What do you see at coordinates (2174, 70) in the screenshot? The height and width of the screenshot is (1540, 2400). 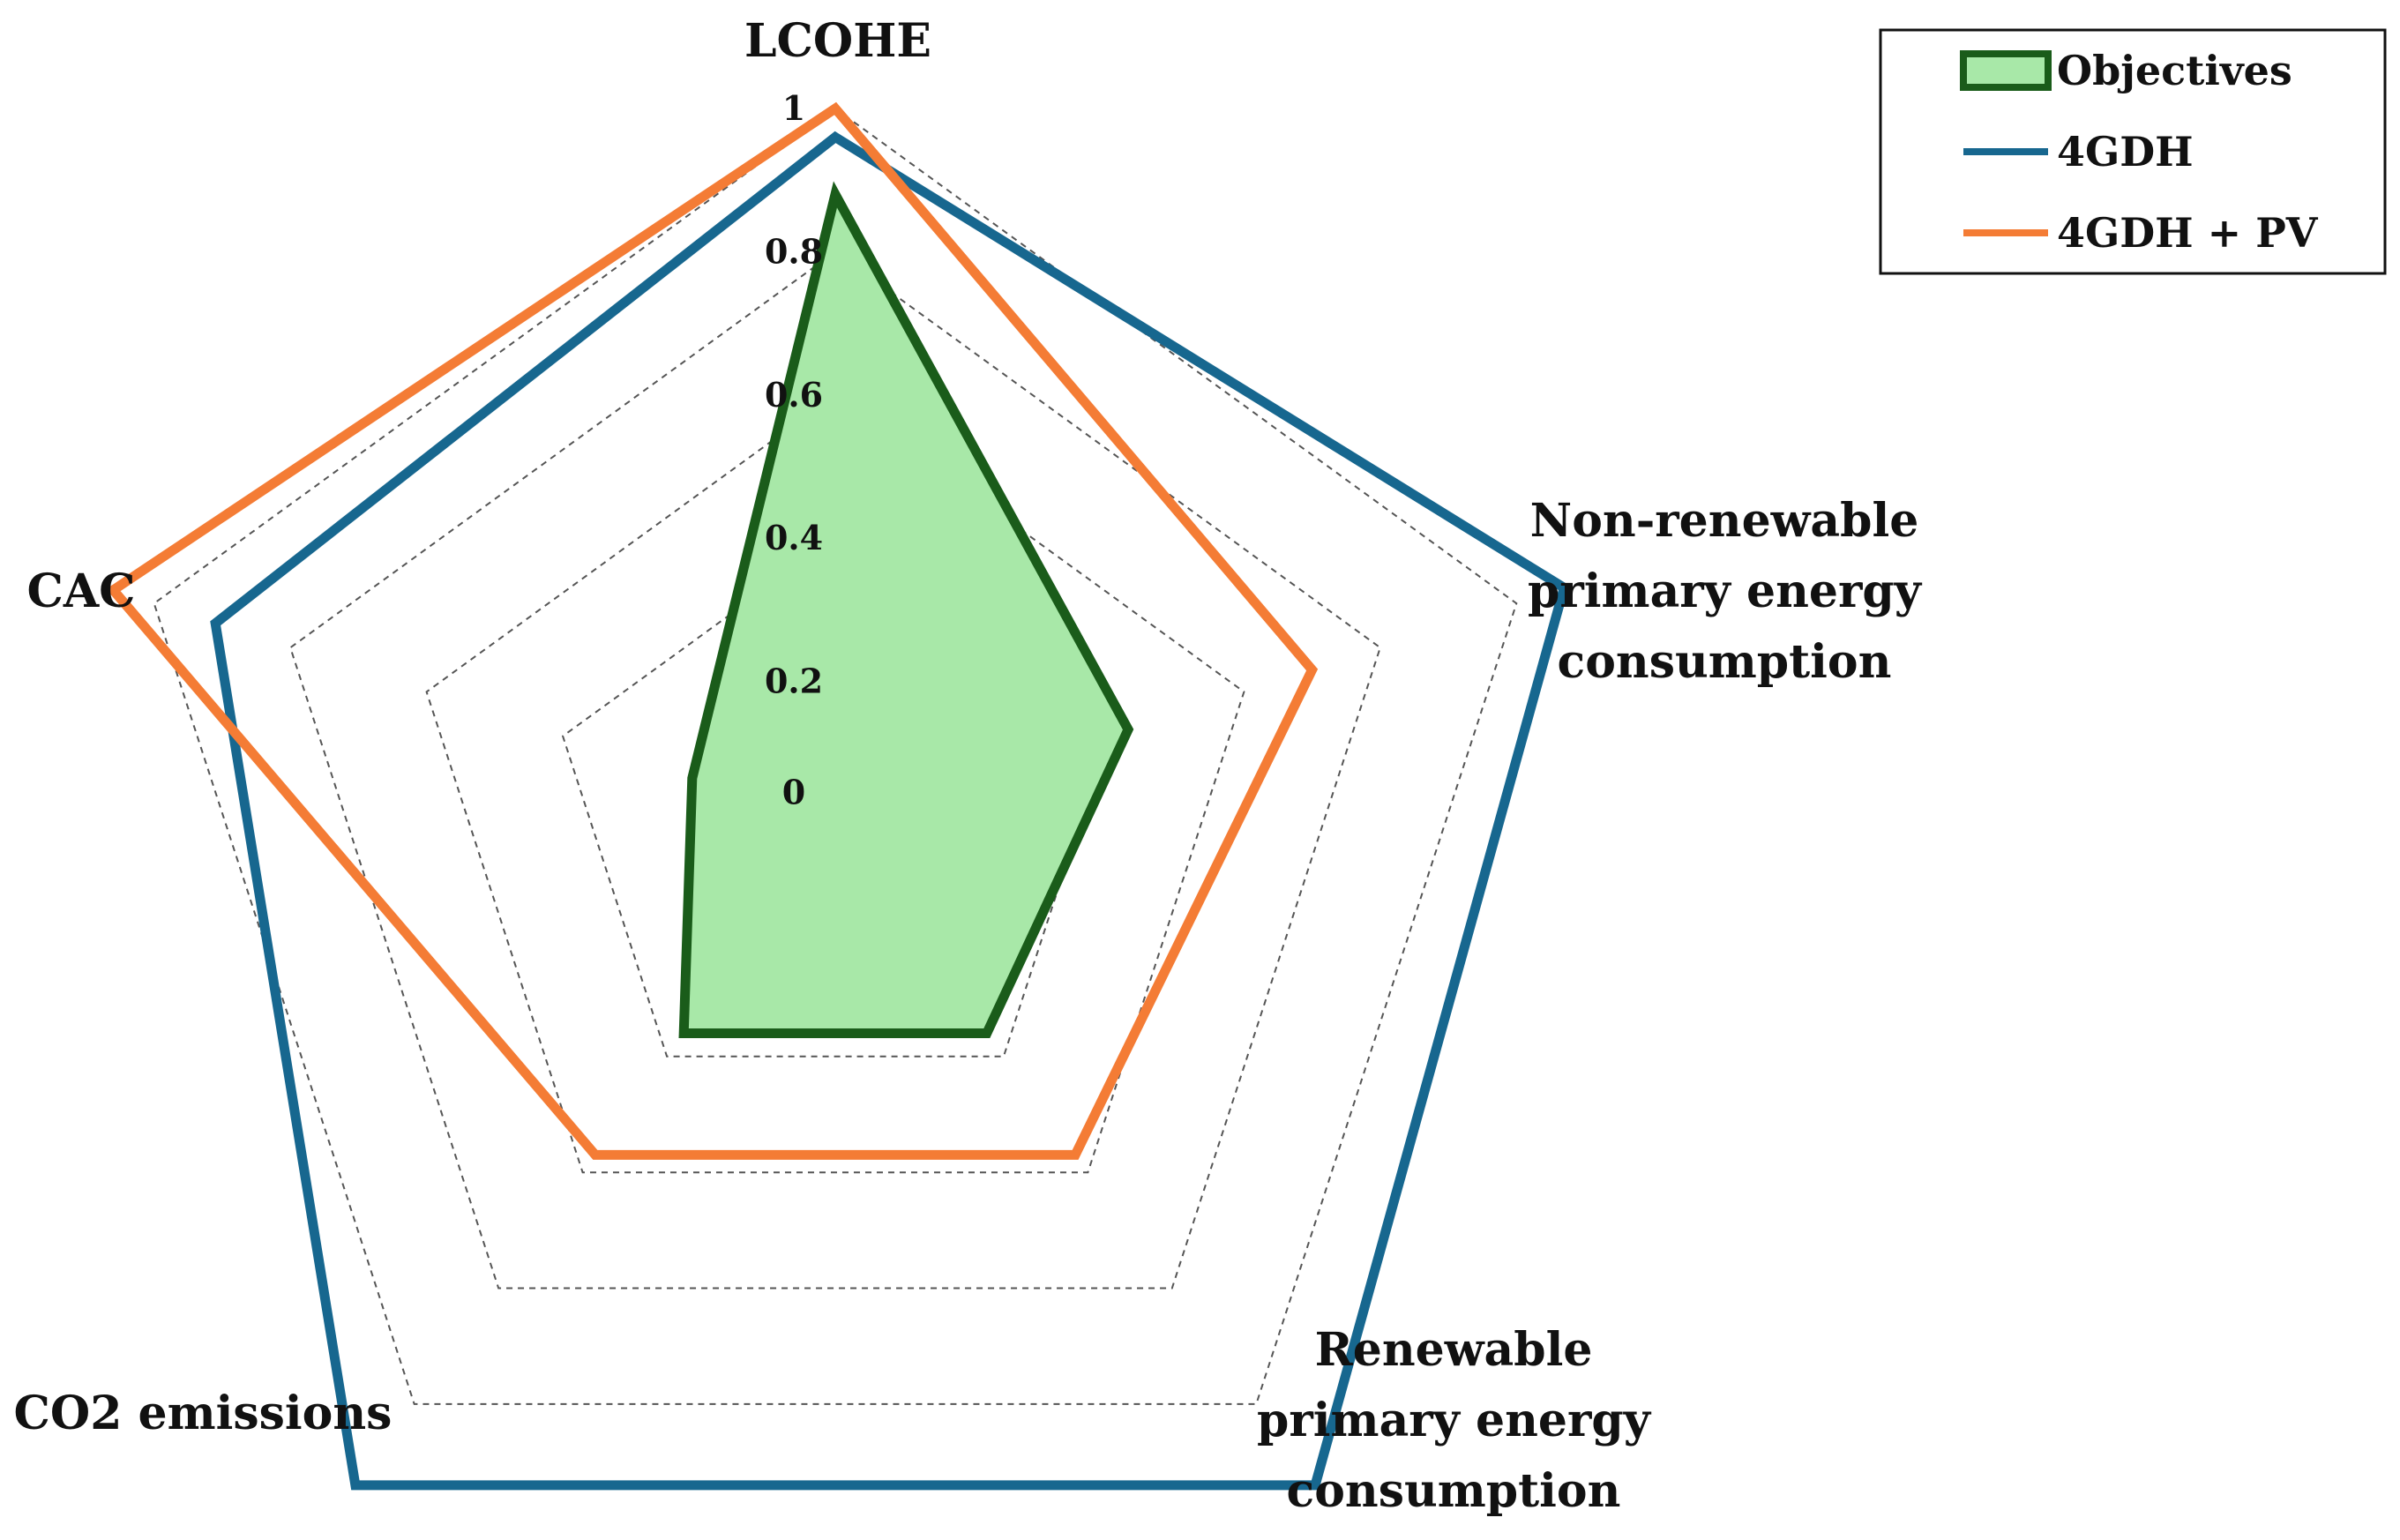 I see `legend-label-objectives: Objectives` at bounding box center [2174, 70].